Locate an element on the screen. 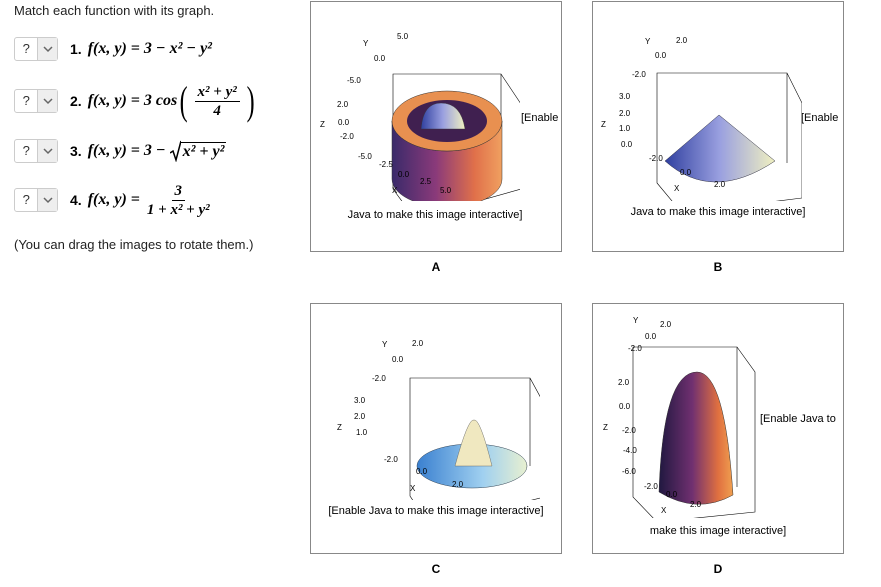 This screenshot has height=587, width=881. question-number: 3. is located at coordinates (76, 151).